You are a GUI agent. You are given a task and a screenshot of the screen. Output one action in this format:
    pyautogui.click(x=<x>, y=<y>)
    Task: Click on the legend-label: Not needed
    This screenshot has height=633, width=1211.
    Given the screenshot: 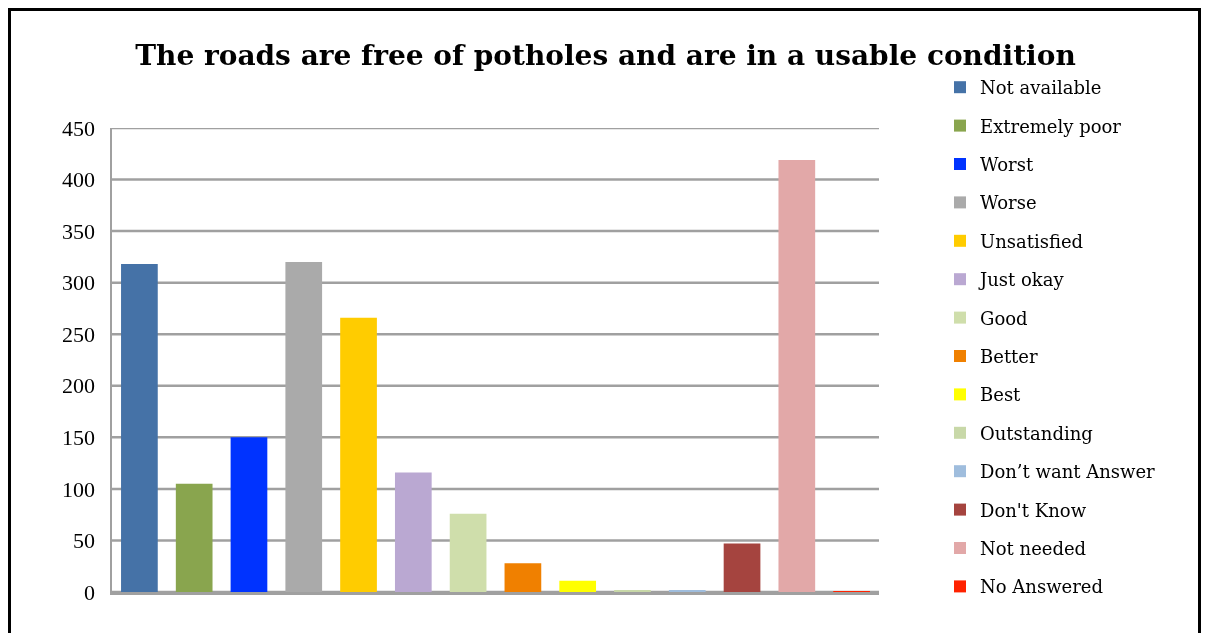 What is the action you would take?
    pyautogui.click(x=1033, y=549)
    